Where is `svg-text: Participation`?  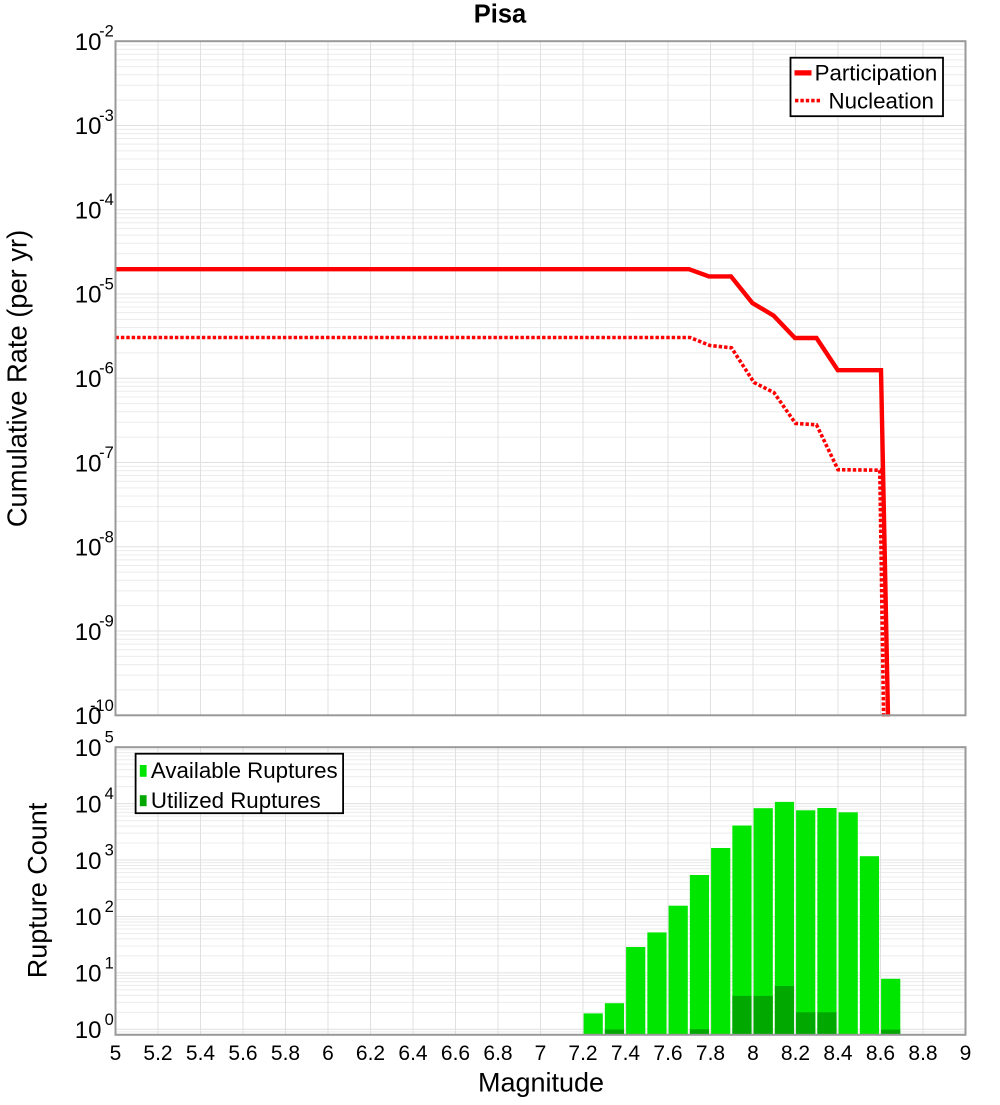 svg-text: Participation is located at coordinates (876, 73).